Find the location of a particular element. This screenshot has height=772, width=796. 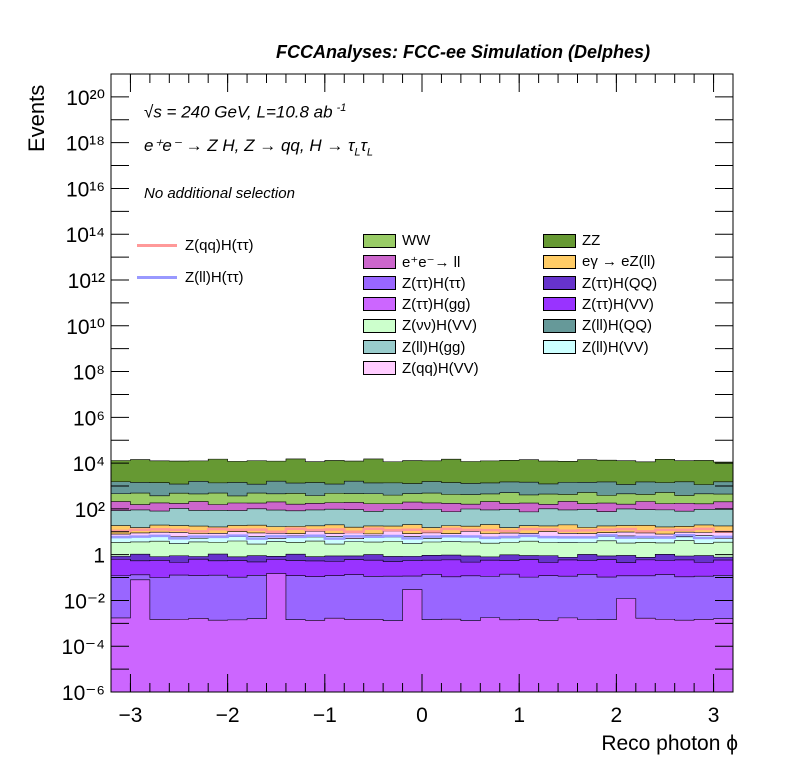

legend-entry: Z(ττ)H(ττ) is located at coordinates (414, 283).